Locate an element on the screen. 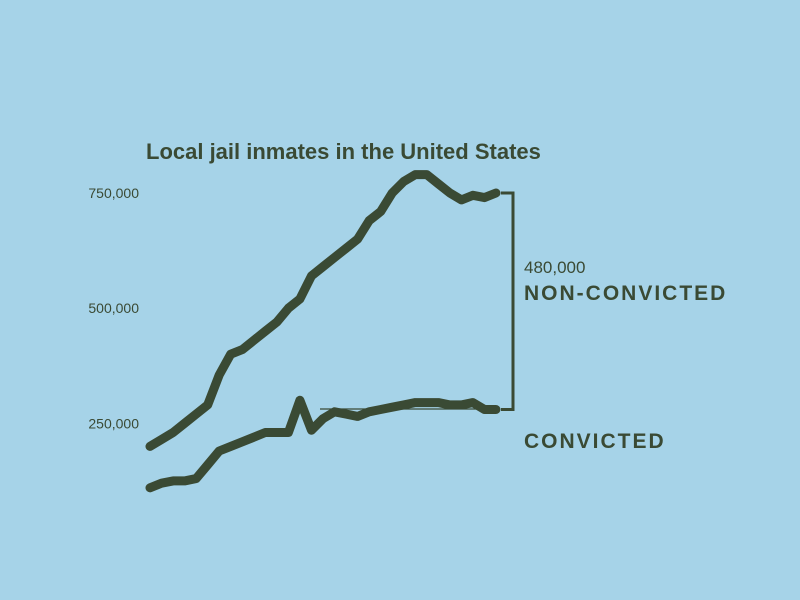  y-tick-label: 500,000 is located at coordinates (113, 308).